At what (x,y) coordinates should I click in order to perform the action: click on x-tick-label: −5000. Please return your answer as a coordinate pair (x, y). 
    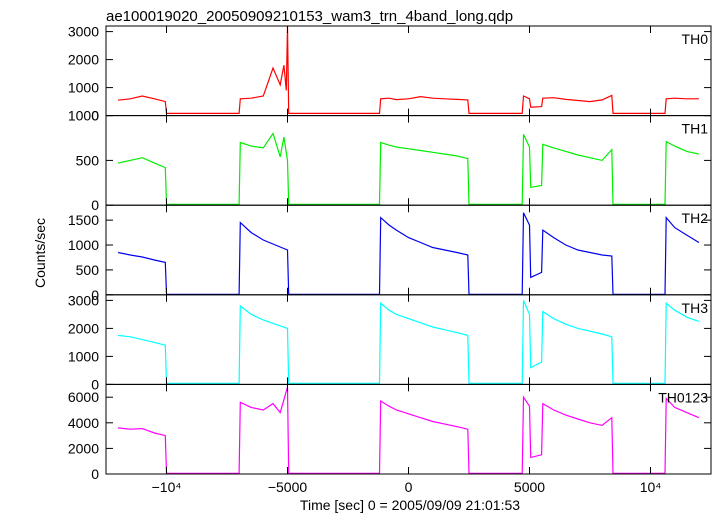
    Looking at the image, I should click on (288, 487).